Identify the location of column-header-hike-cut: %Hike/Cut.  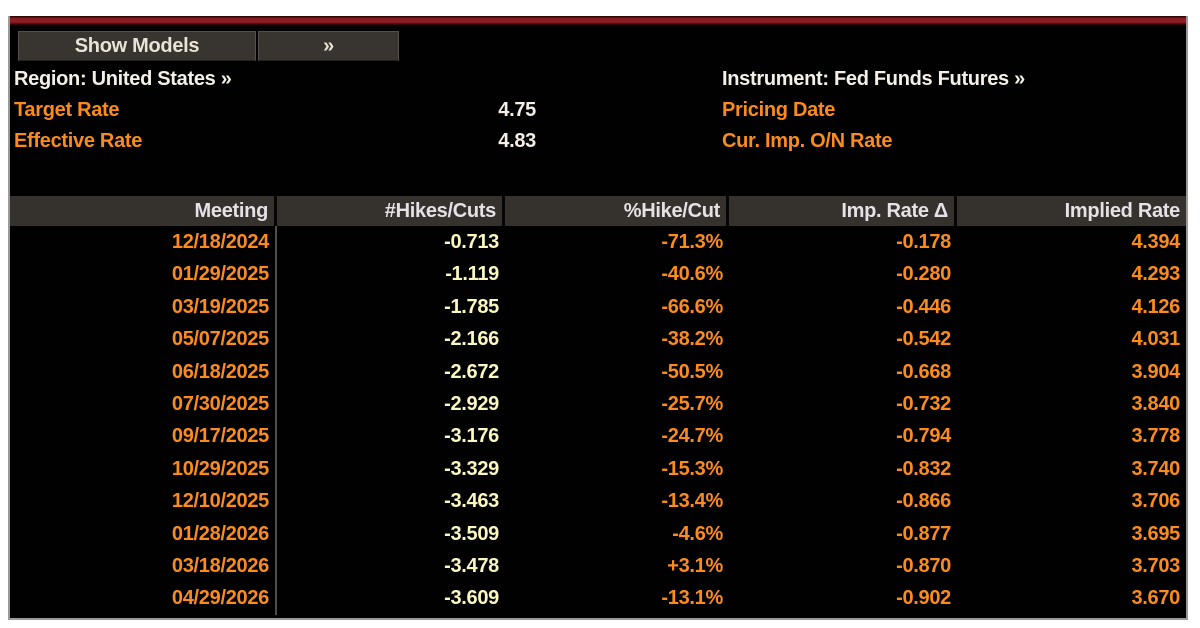
(617, 211).